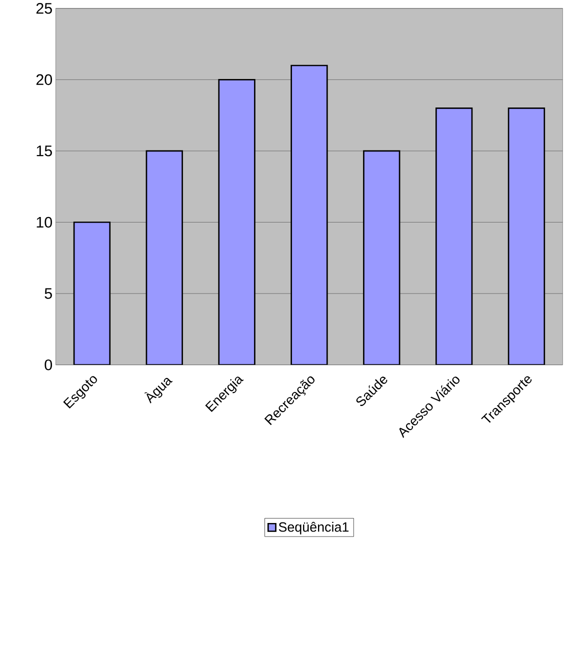  What do you see at coordinates (44, 80) in the screenshot?
I see `y-tick-label: 20` at bounding box center [44, 80].